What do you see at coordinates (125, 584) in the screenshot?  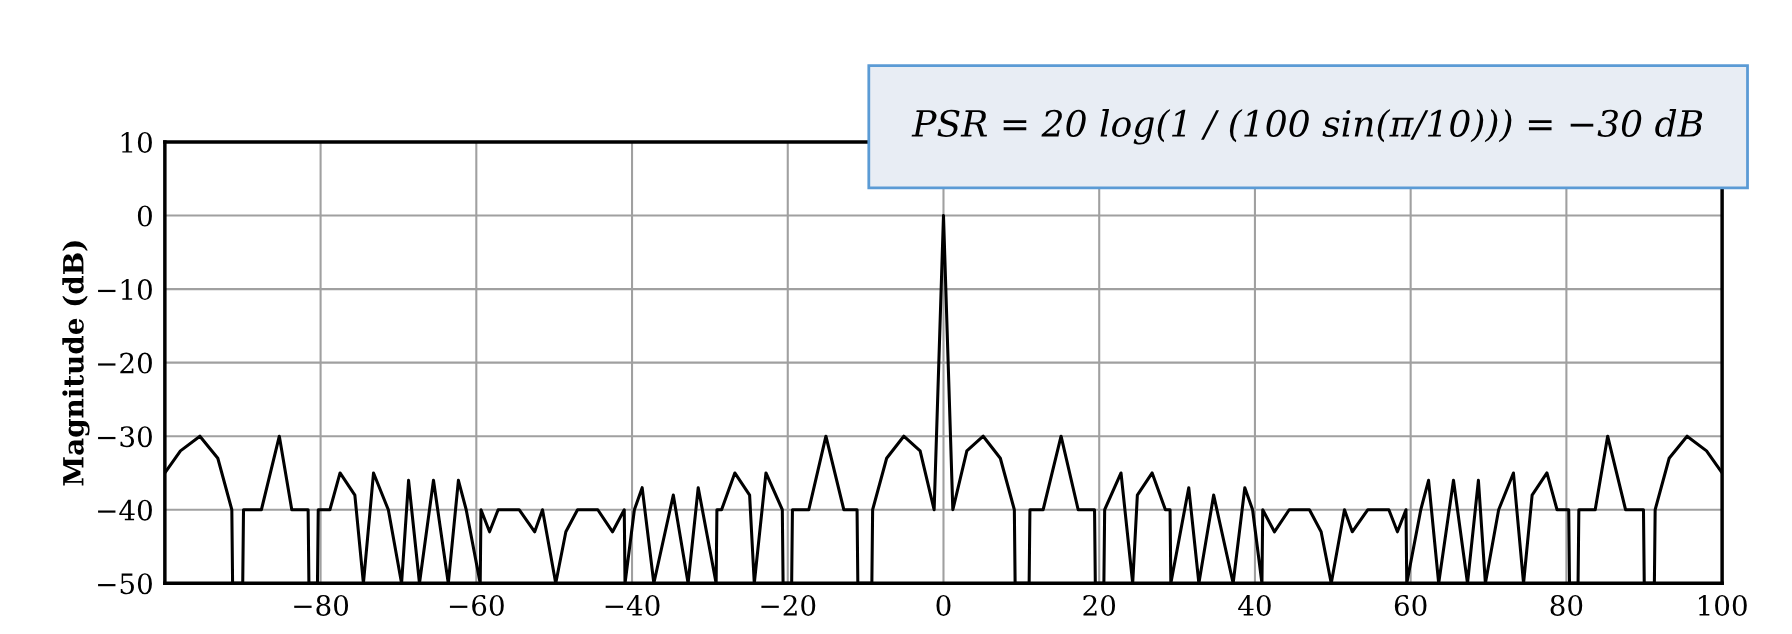 I see `y-tick-label: −50` at bounding box center [125, 584].